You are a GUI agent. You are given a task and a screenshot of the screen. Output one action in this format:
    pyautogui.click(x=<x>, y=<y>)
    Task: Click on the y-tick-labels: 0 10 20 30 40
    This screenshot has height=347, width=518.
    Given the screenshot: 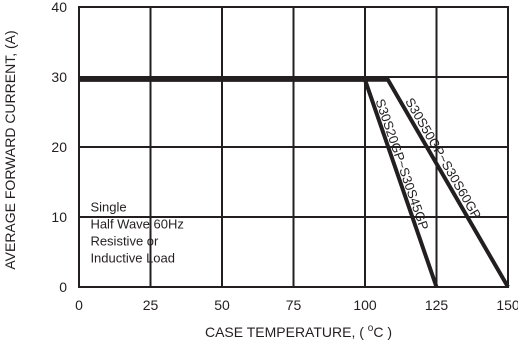 What is the action you would take?
    pyautogui.click(x=59, y=147)
    